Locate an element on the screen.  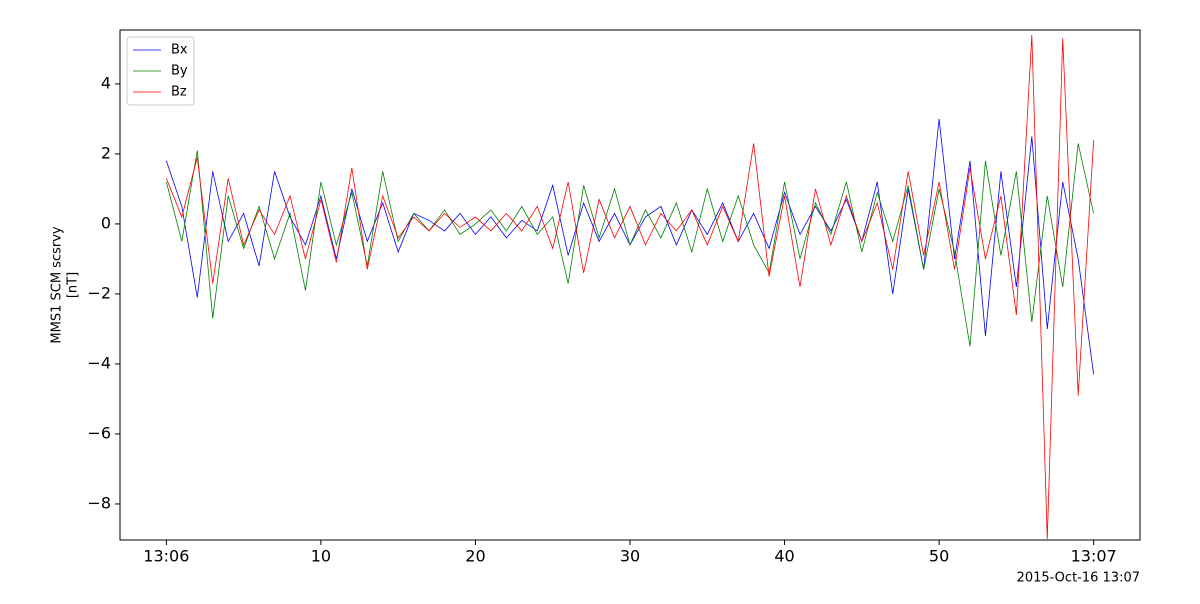
y-tick-label: −2 is located at coordinates (99, 292).